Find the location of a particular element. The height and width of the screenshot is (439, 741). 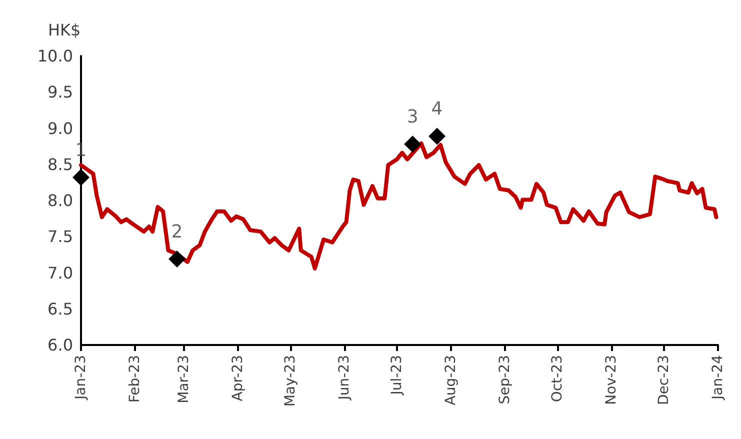

y-tick-label: 6.5 is located at coordinates (60, 308).